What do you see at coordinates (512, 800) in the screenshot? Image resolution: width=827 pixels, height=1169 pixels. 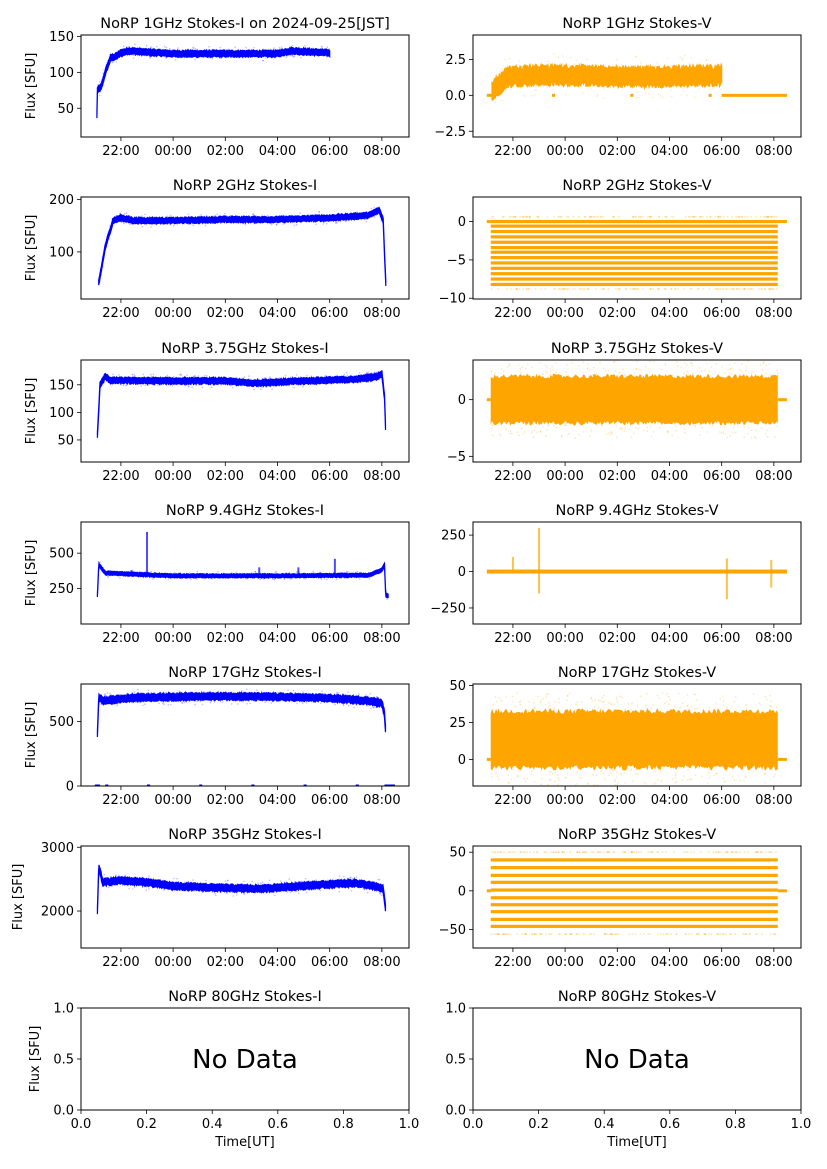 I see `x-tick-label: 22:00` at bounding box center [512, 800].